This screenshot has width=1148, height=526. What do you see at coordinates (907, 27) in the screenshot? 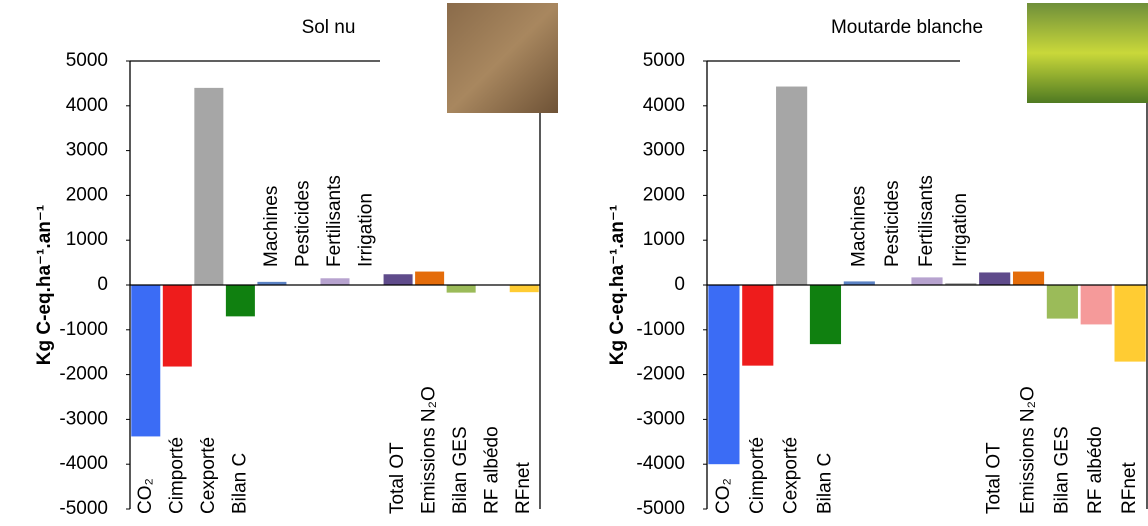
I see `chart-title: Moutarde blanche` at bounding box center [907, 27].